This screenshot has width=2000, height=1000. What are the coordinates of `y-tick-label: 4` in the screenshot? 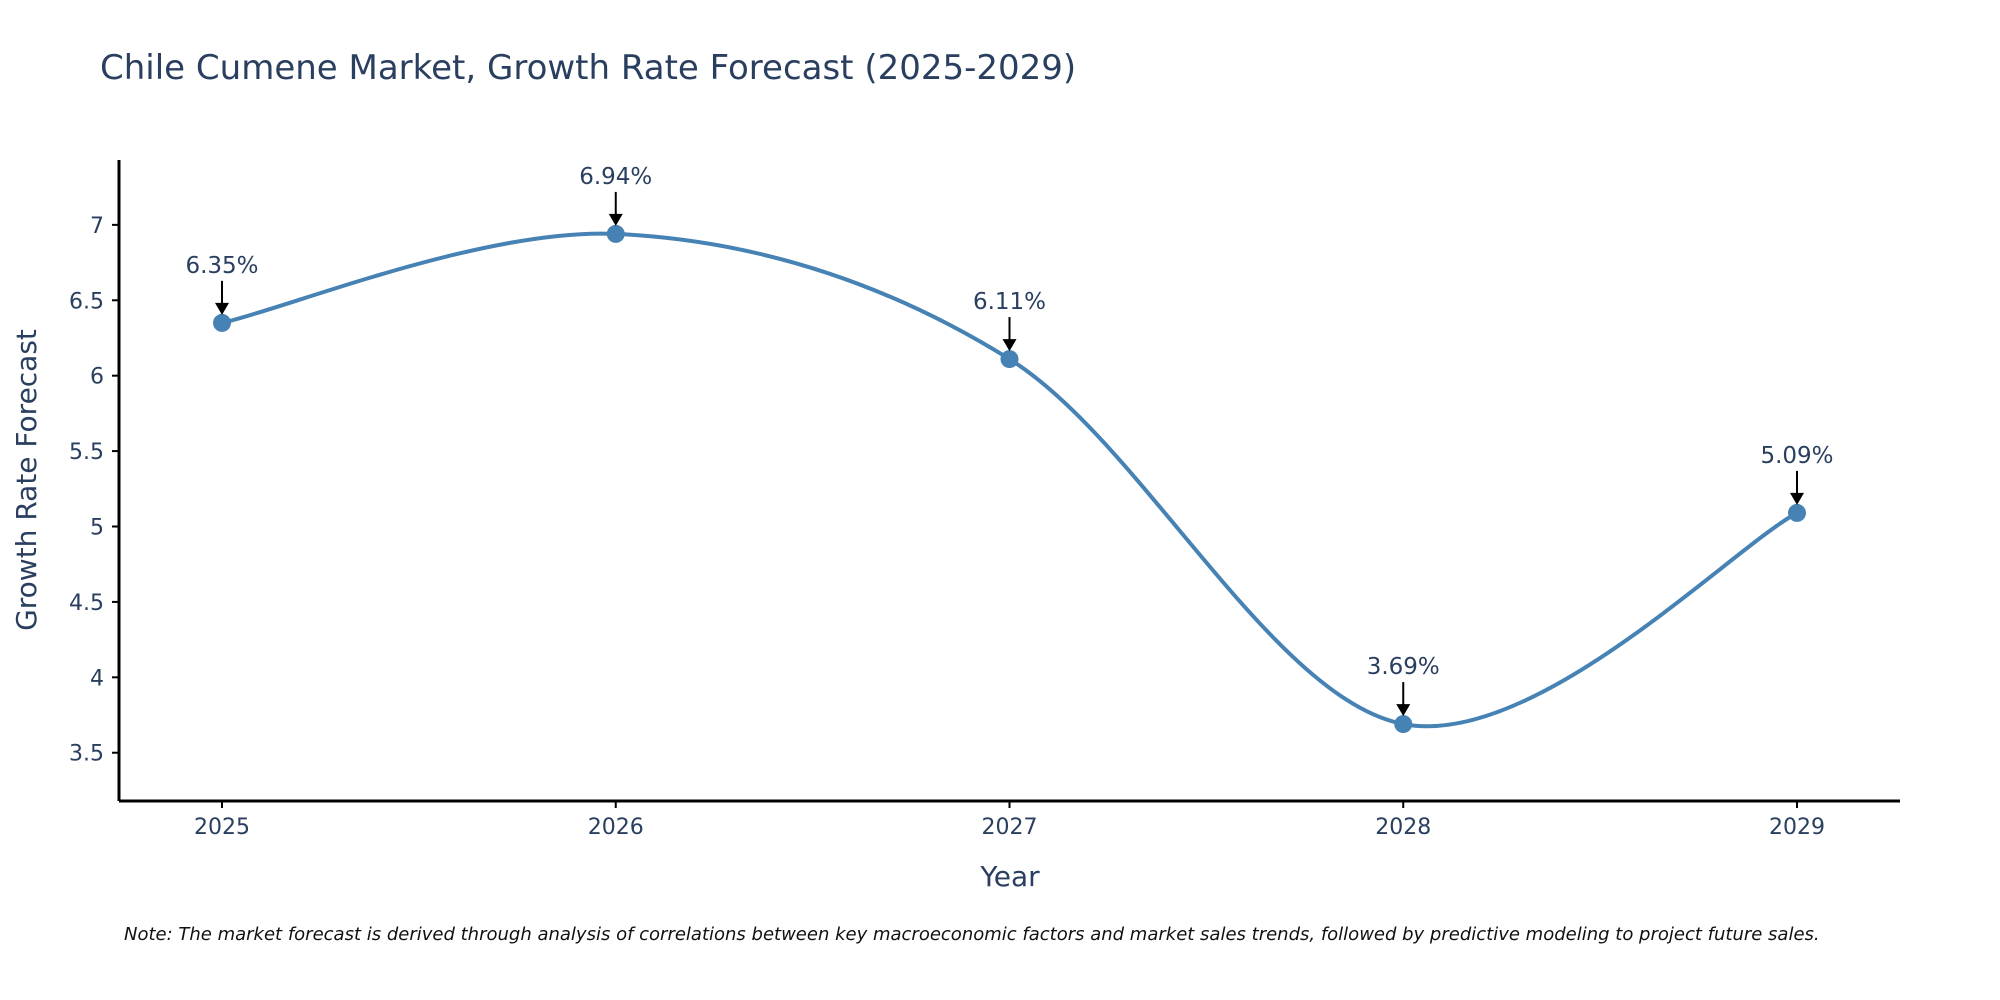 It's located at (97, 678).